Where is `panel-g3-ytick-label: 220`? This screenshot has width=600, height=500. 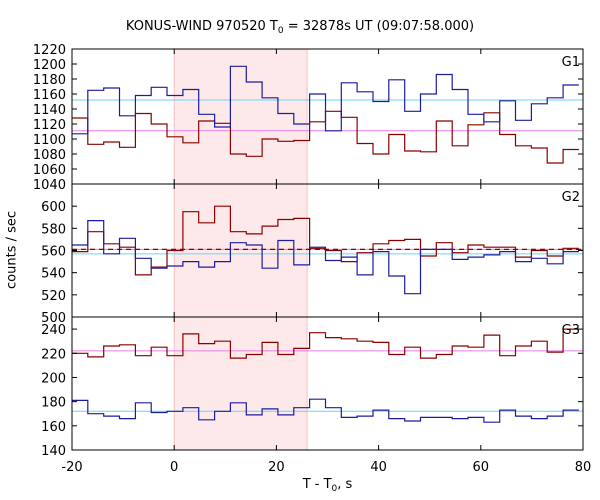
panel-g3-ytick-label: 220 is located at coordinates (53, 354).